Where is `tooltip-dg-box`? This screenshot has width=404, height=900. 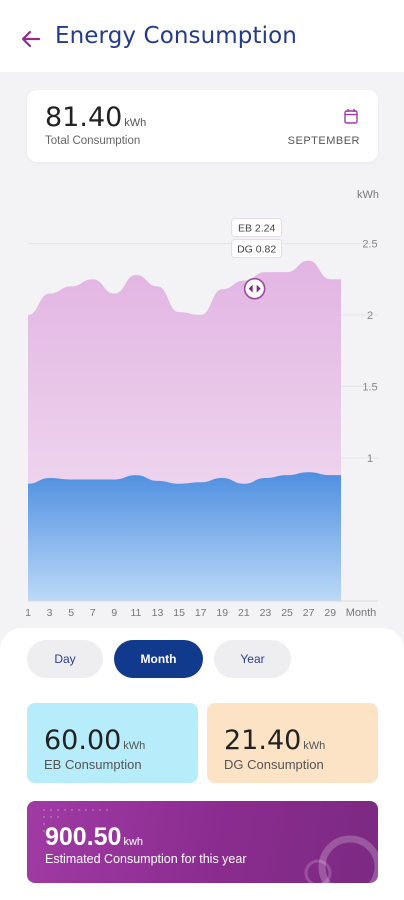 tooltip-dg-box is located at coordinates (257, 249).